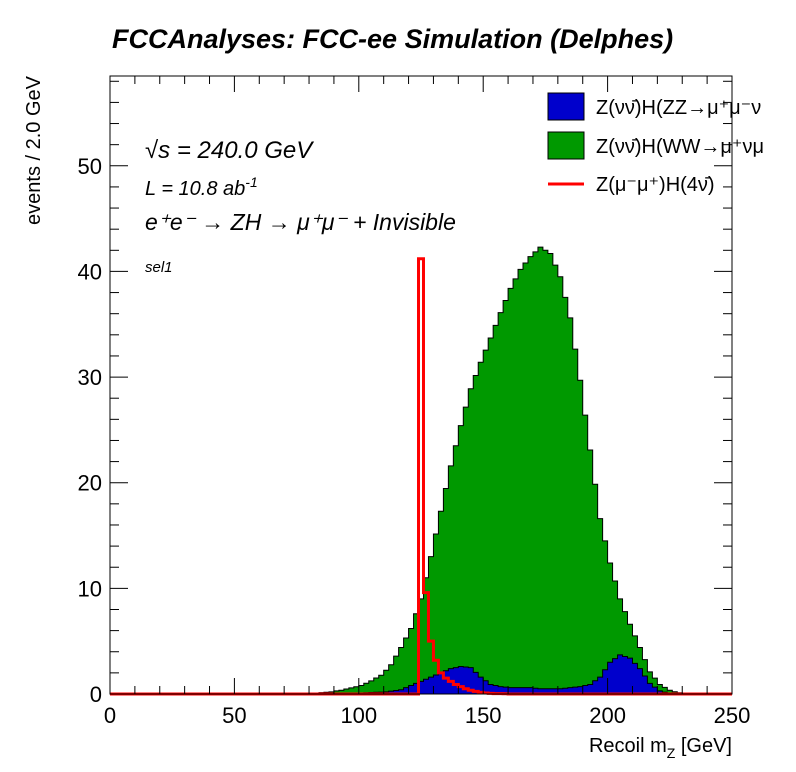 This screenshot has height=772, width=796. I want to click on x-axis-label-unit: [GeV], so click(703, 746).